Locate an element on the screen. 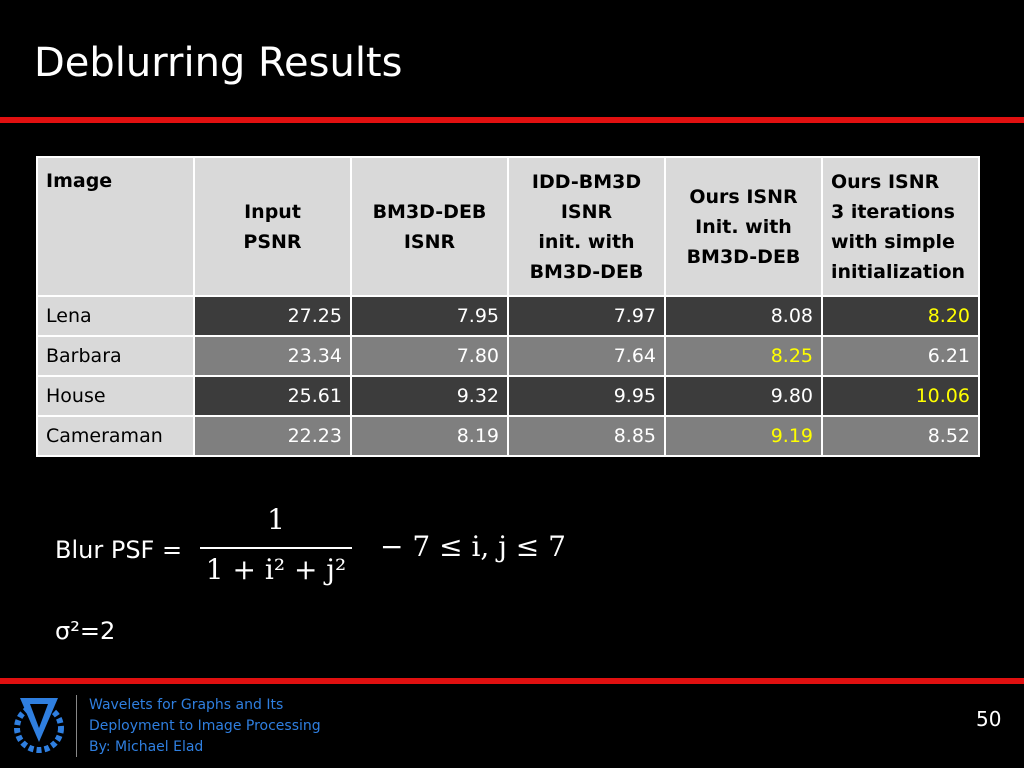 The width and height of the screenshot is (1024, 768). noise: σ²=2 is located at coordinates (85, 631).